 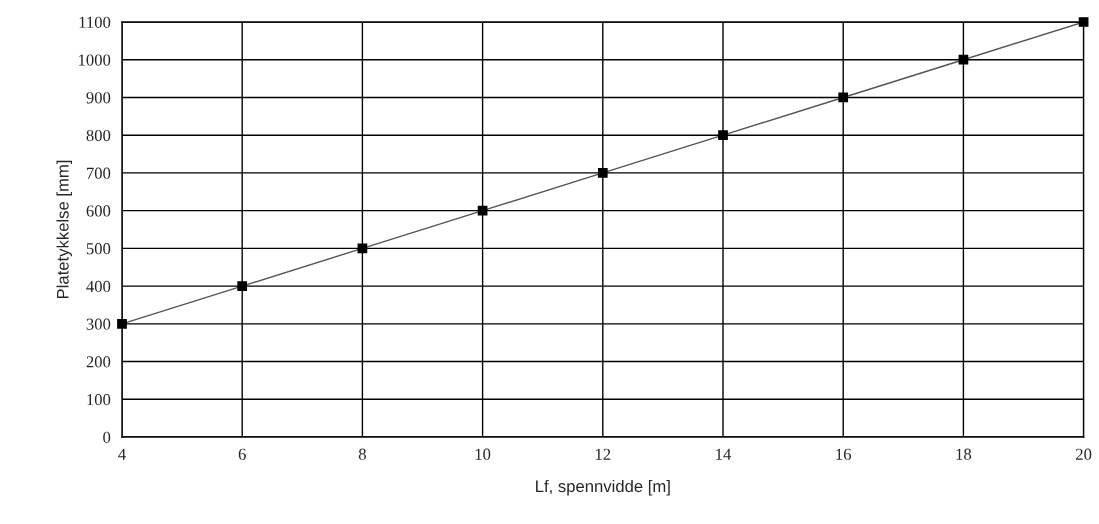 I want to click on y-tick-label: 1100, so click(x=95, y=22).